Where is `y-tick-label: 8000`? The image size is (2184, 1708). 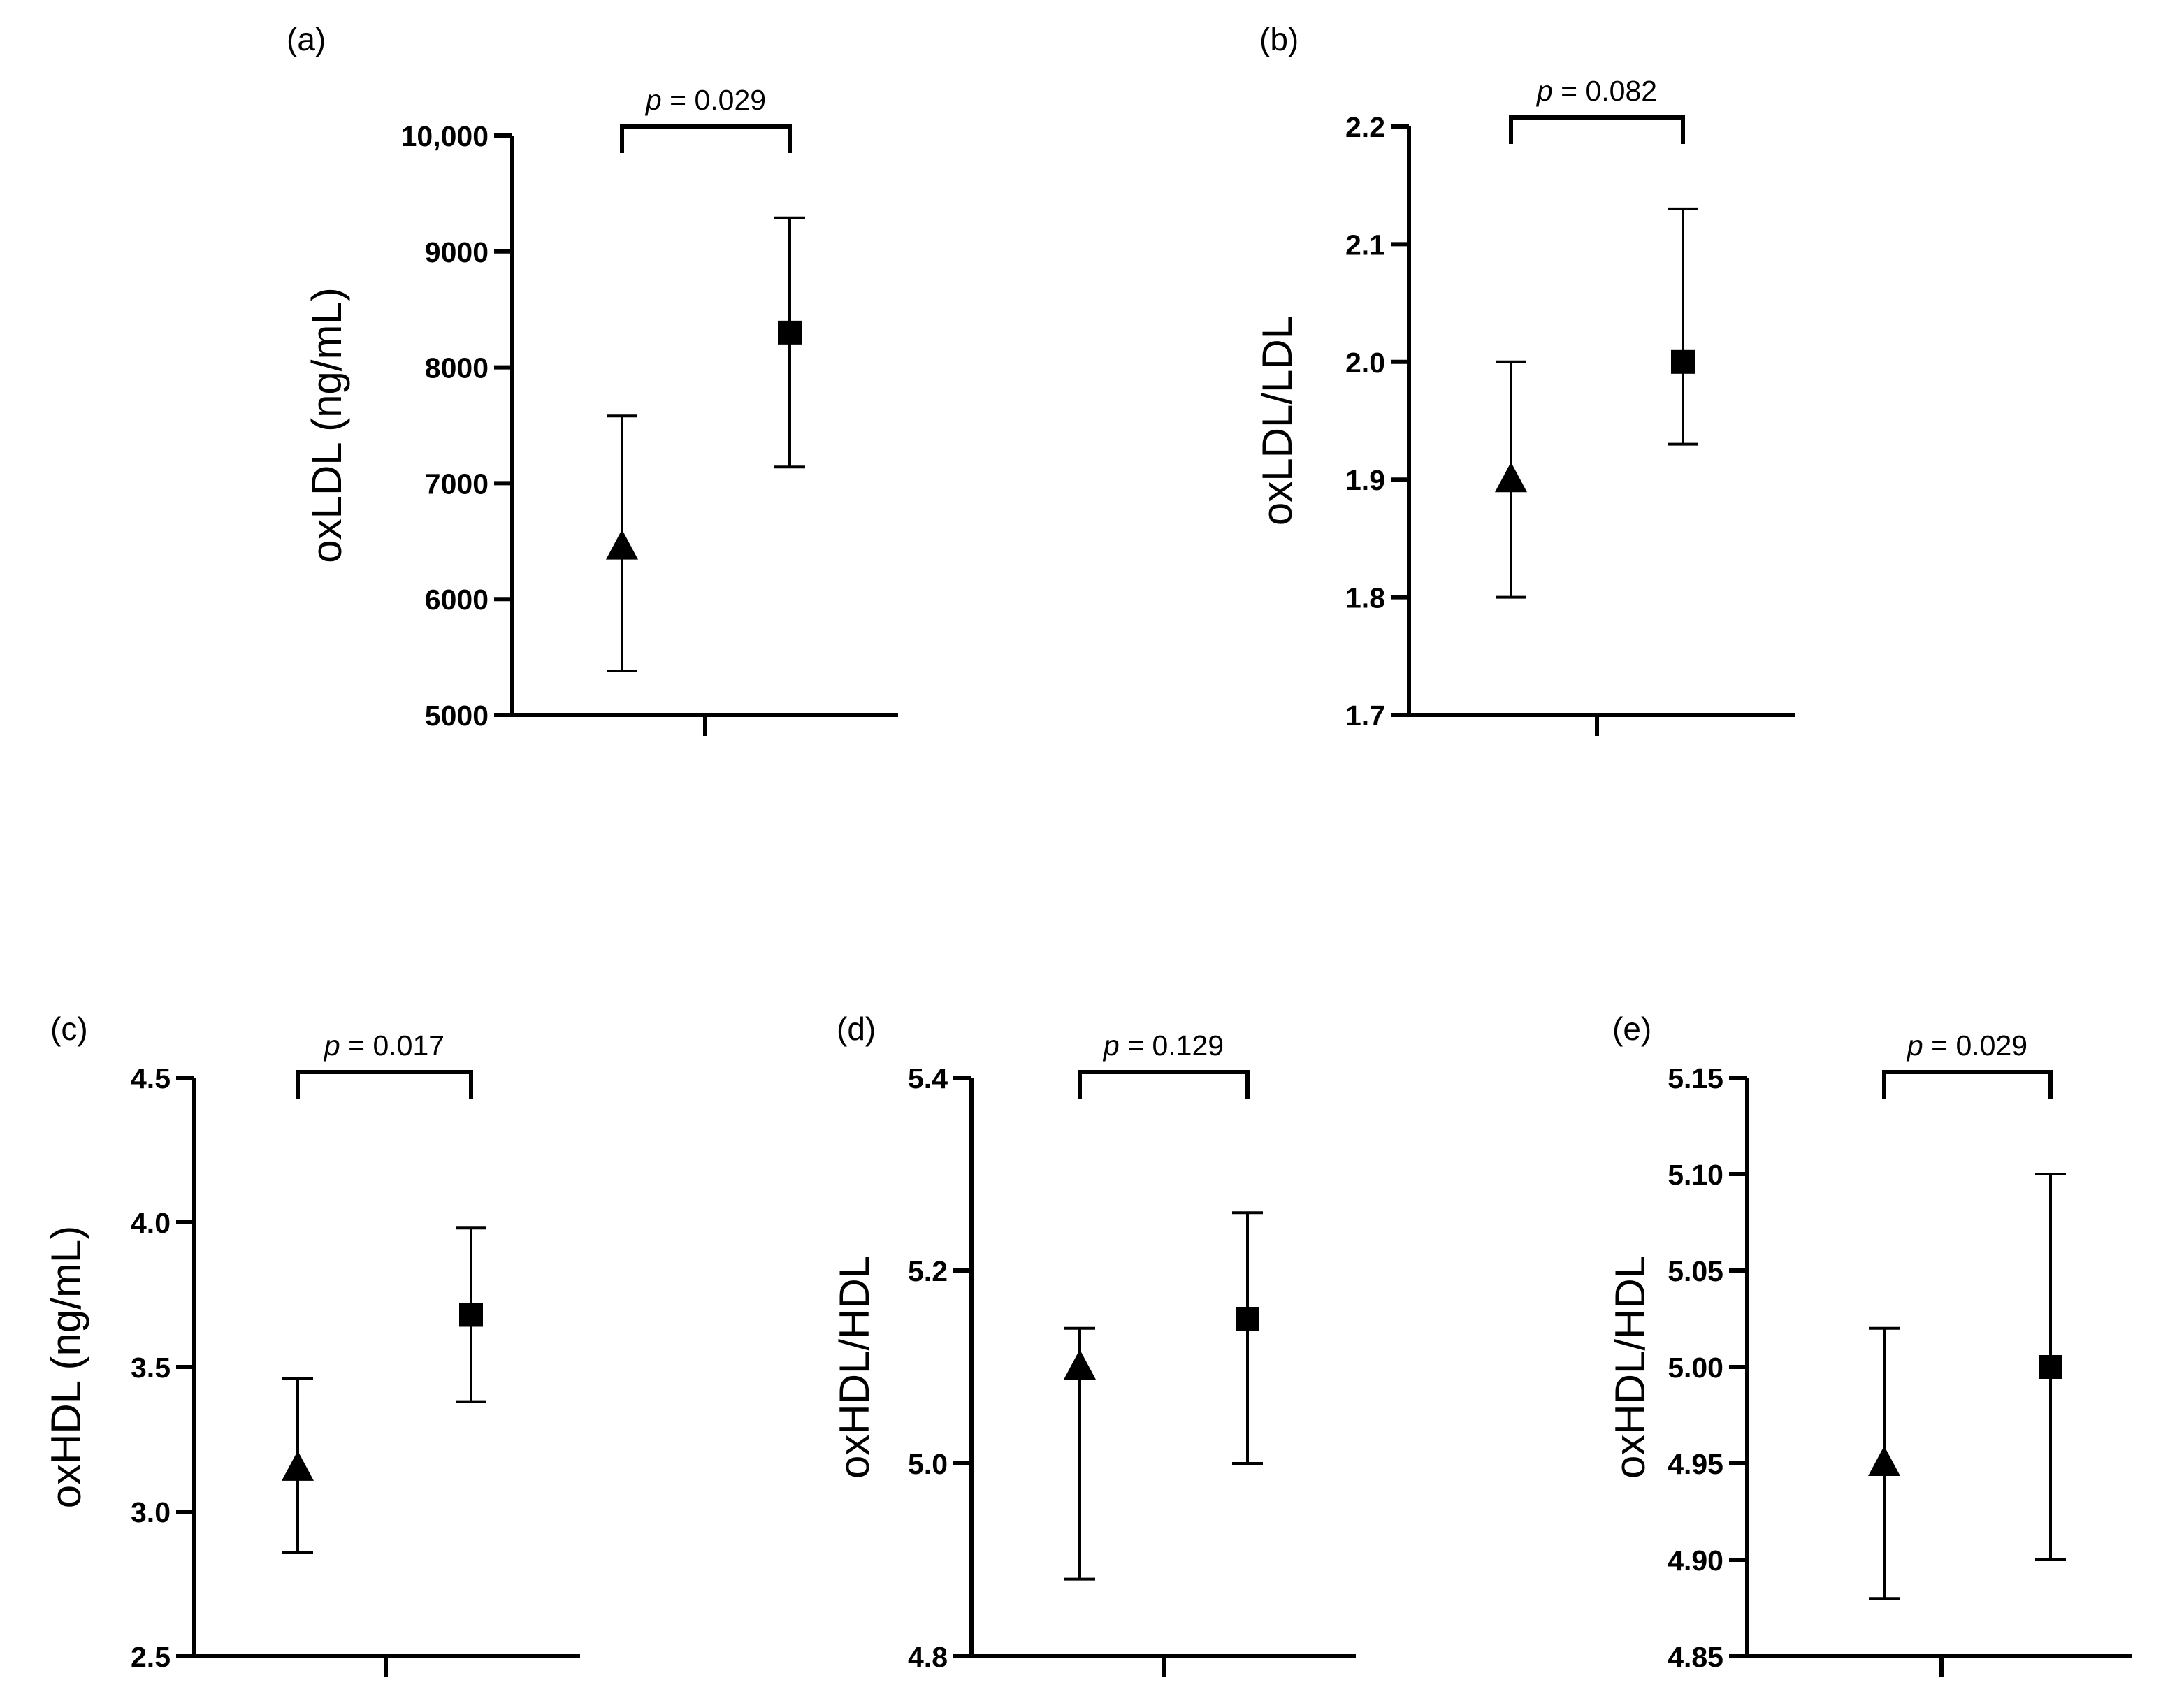
y-tick-label: 8000 is located at coordinates (457, 368).